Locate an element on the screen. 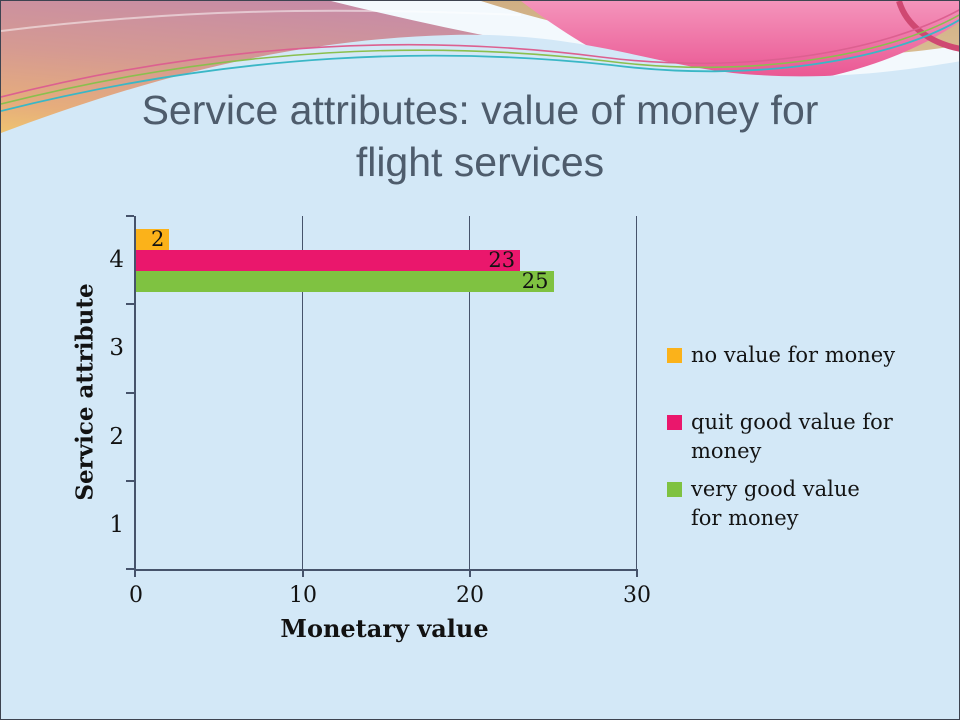  bar-data-label: 25 is located at coordinates (535, 281).